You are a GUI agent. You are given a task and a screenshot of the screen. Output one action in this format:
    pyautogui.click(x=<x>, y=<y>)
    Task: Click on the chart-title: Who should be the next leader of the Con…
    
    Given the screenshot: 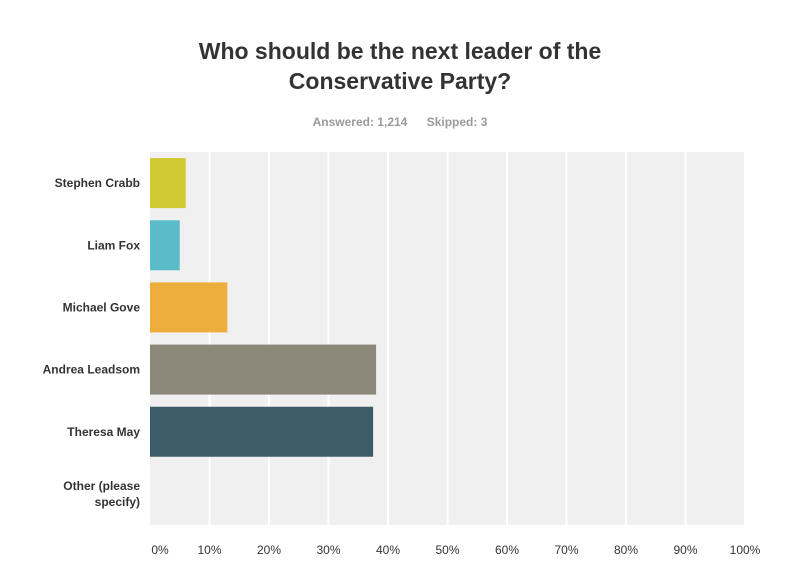 What is the action you would take?
    pyautogui.click(x=400, y=66)
    